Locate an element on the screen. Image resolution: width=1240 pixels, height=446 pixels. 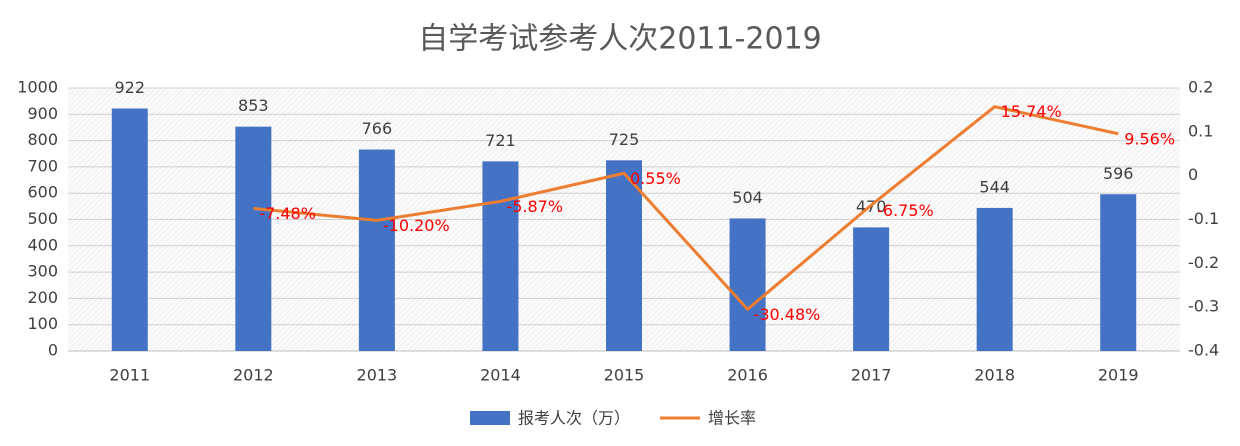
y-tick-label: 100 is located at coordinates (42, 323).